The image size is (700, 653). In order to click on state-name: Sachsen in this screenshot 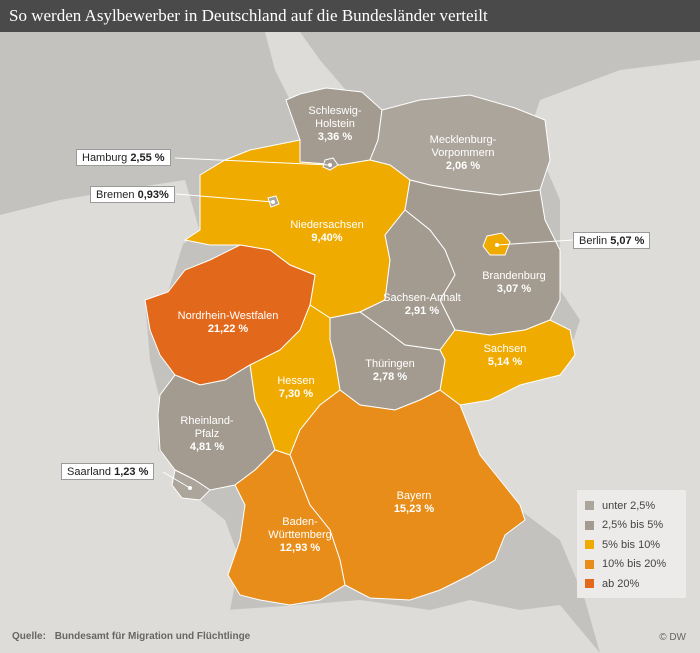, I will do `click(505, 349)`.